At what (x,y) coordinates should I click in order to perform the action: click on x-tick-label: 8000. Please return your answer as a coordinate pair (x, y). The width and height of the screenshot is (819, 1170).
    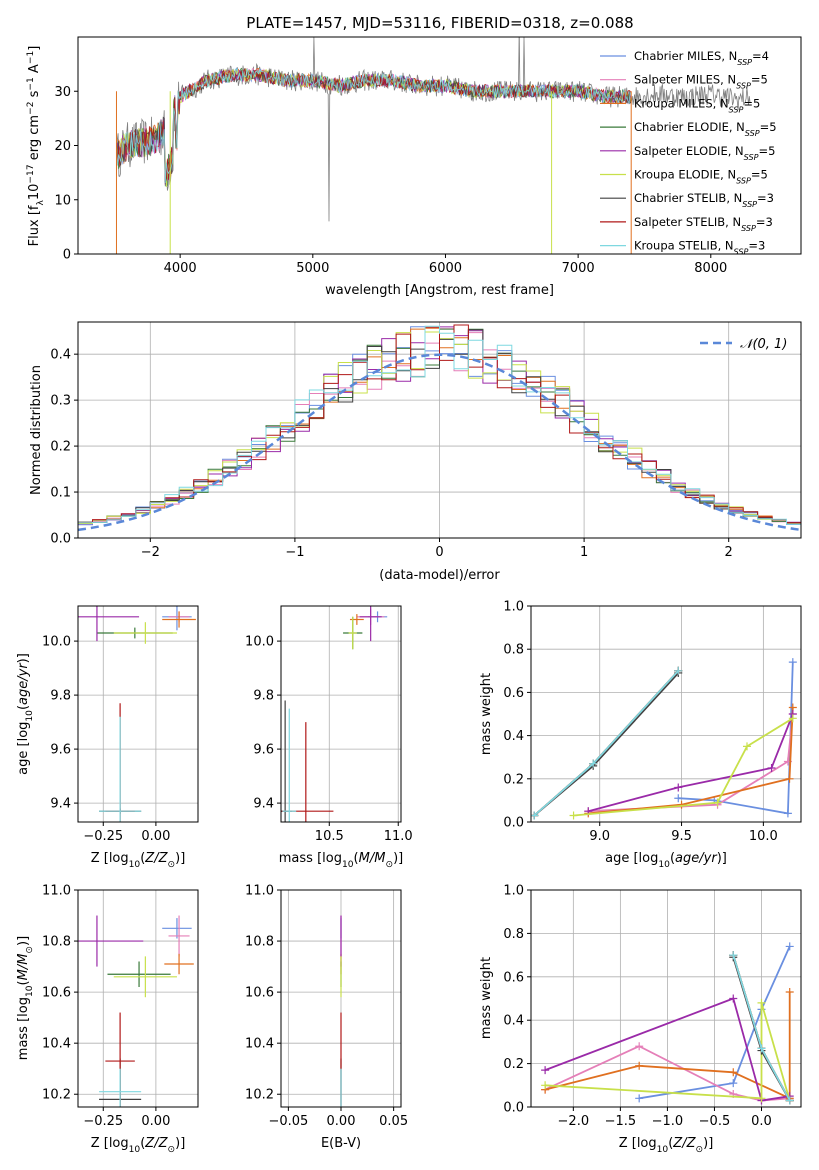
    Looking at the image, I should click on (710, 268).